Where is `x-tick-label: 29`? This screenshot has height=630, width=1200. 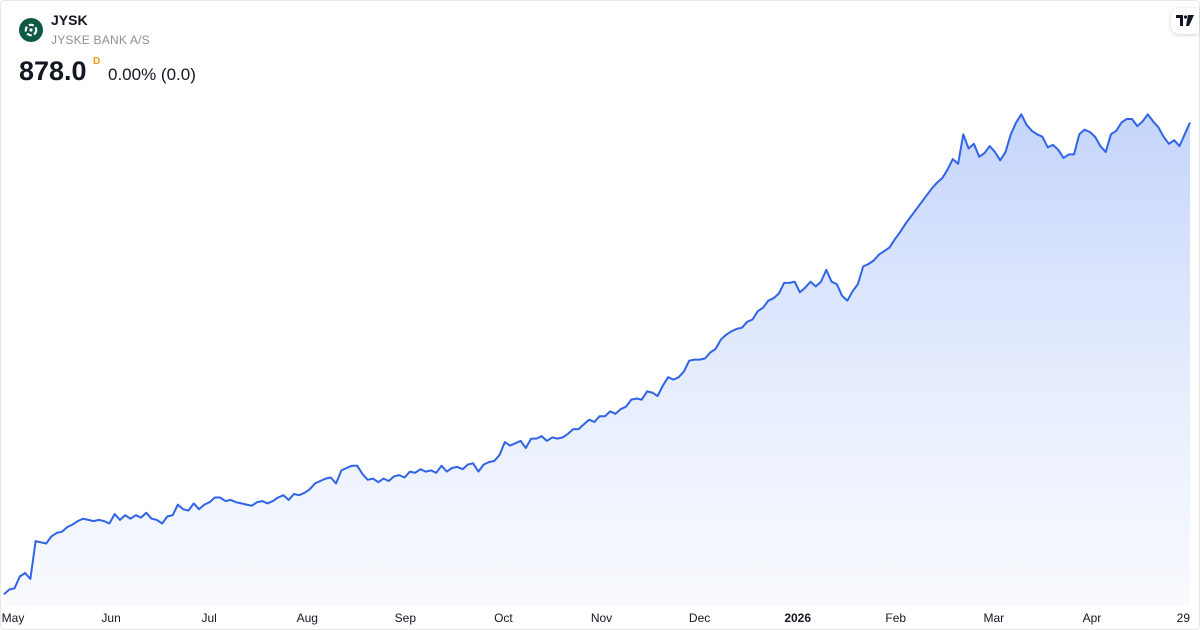
x-tick-label: 29 is located at coordinates (1184, 618).